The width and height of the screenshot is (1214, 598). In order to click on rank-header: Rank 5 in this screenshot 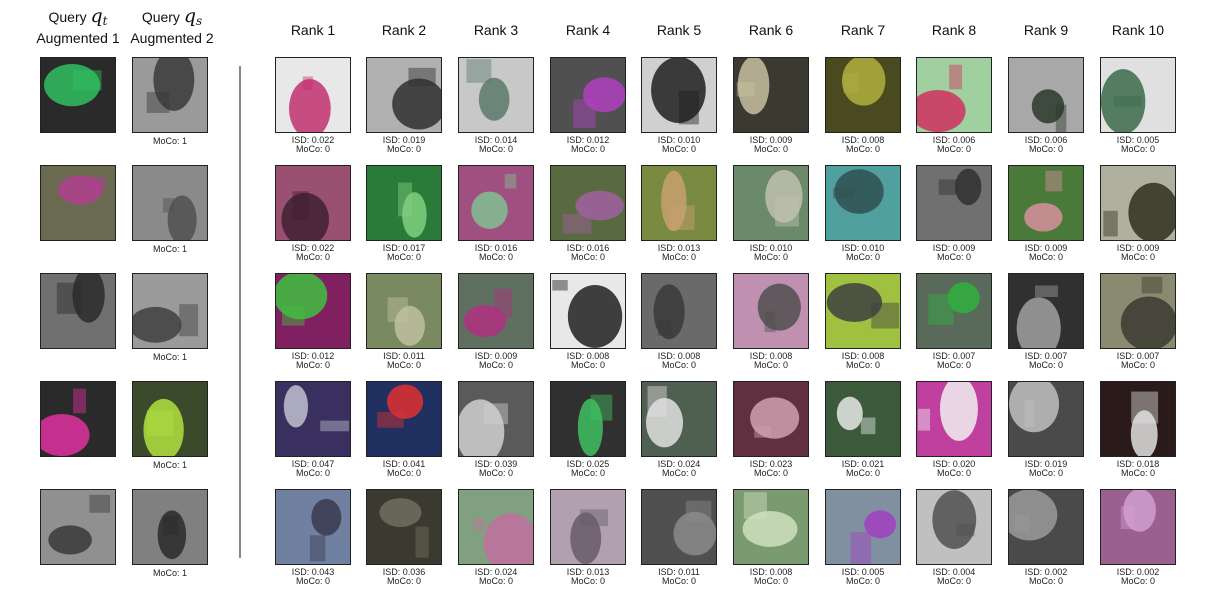, I will do `click(679, 30)`.